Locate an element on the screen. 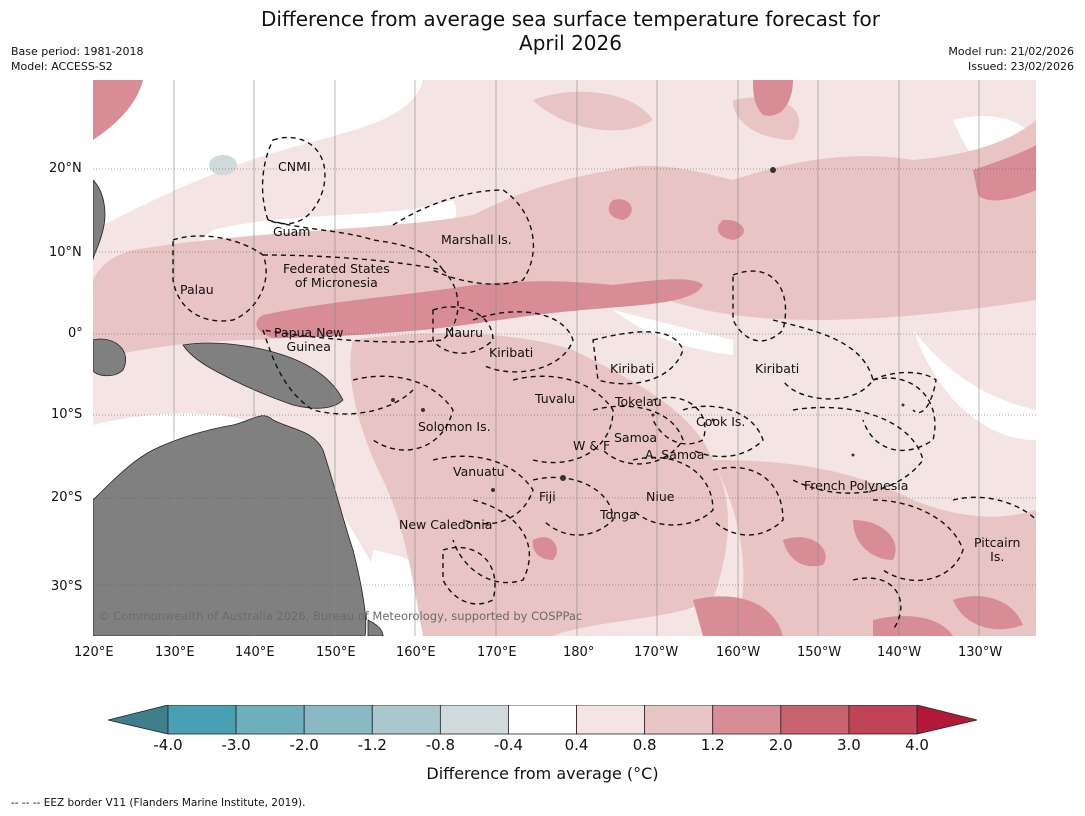 The width and height of the screenshot is (1085, 816). colorbar-label: Difference from average (°C) is located at coordinates (542, 773).